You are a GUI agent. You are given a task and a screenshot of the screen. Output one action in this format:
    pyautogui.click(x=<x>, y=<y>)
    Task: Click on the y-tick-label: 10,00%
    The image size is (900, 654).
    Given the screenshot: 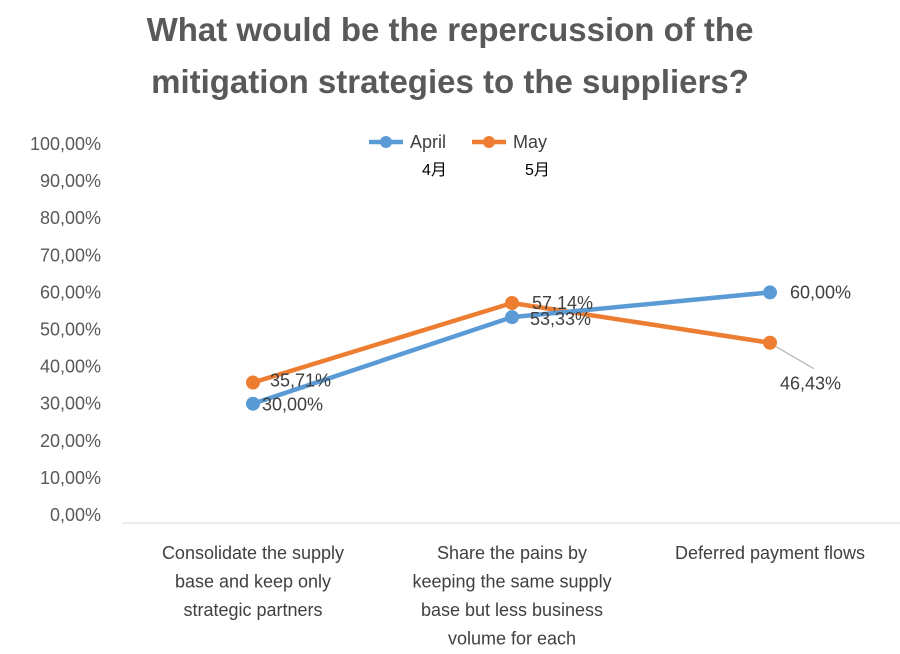 What is the action you would take?
    pyautogui.click(x=70, y=478)
    